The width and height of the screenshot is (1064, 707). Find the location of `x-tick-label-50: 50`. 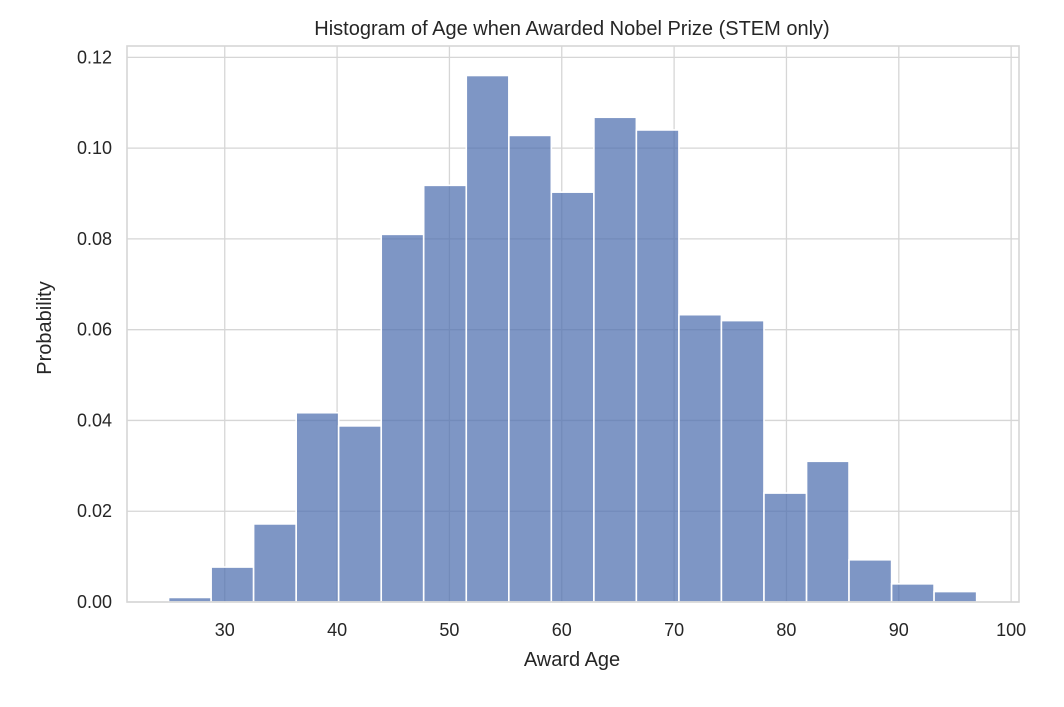

x-tick-label-50: 50 is located at coordinates (449, 630).